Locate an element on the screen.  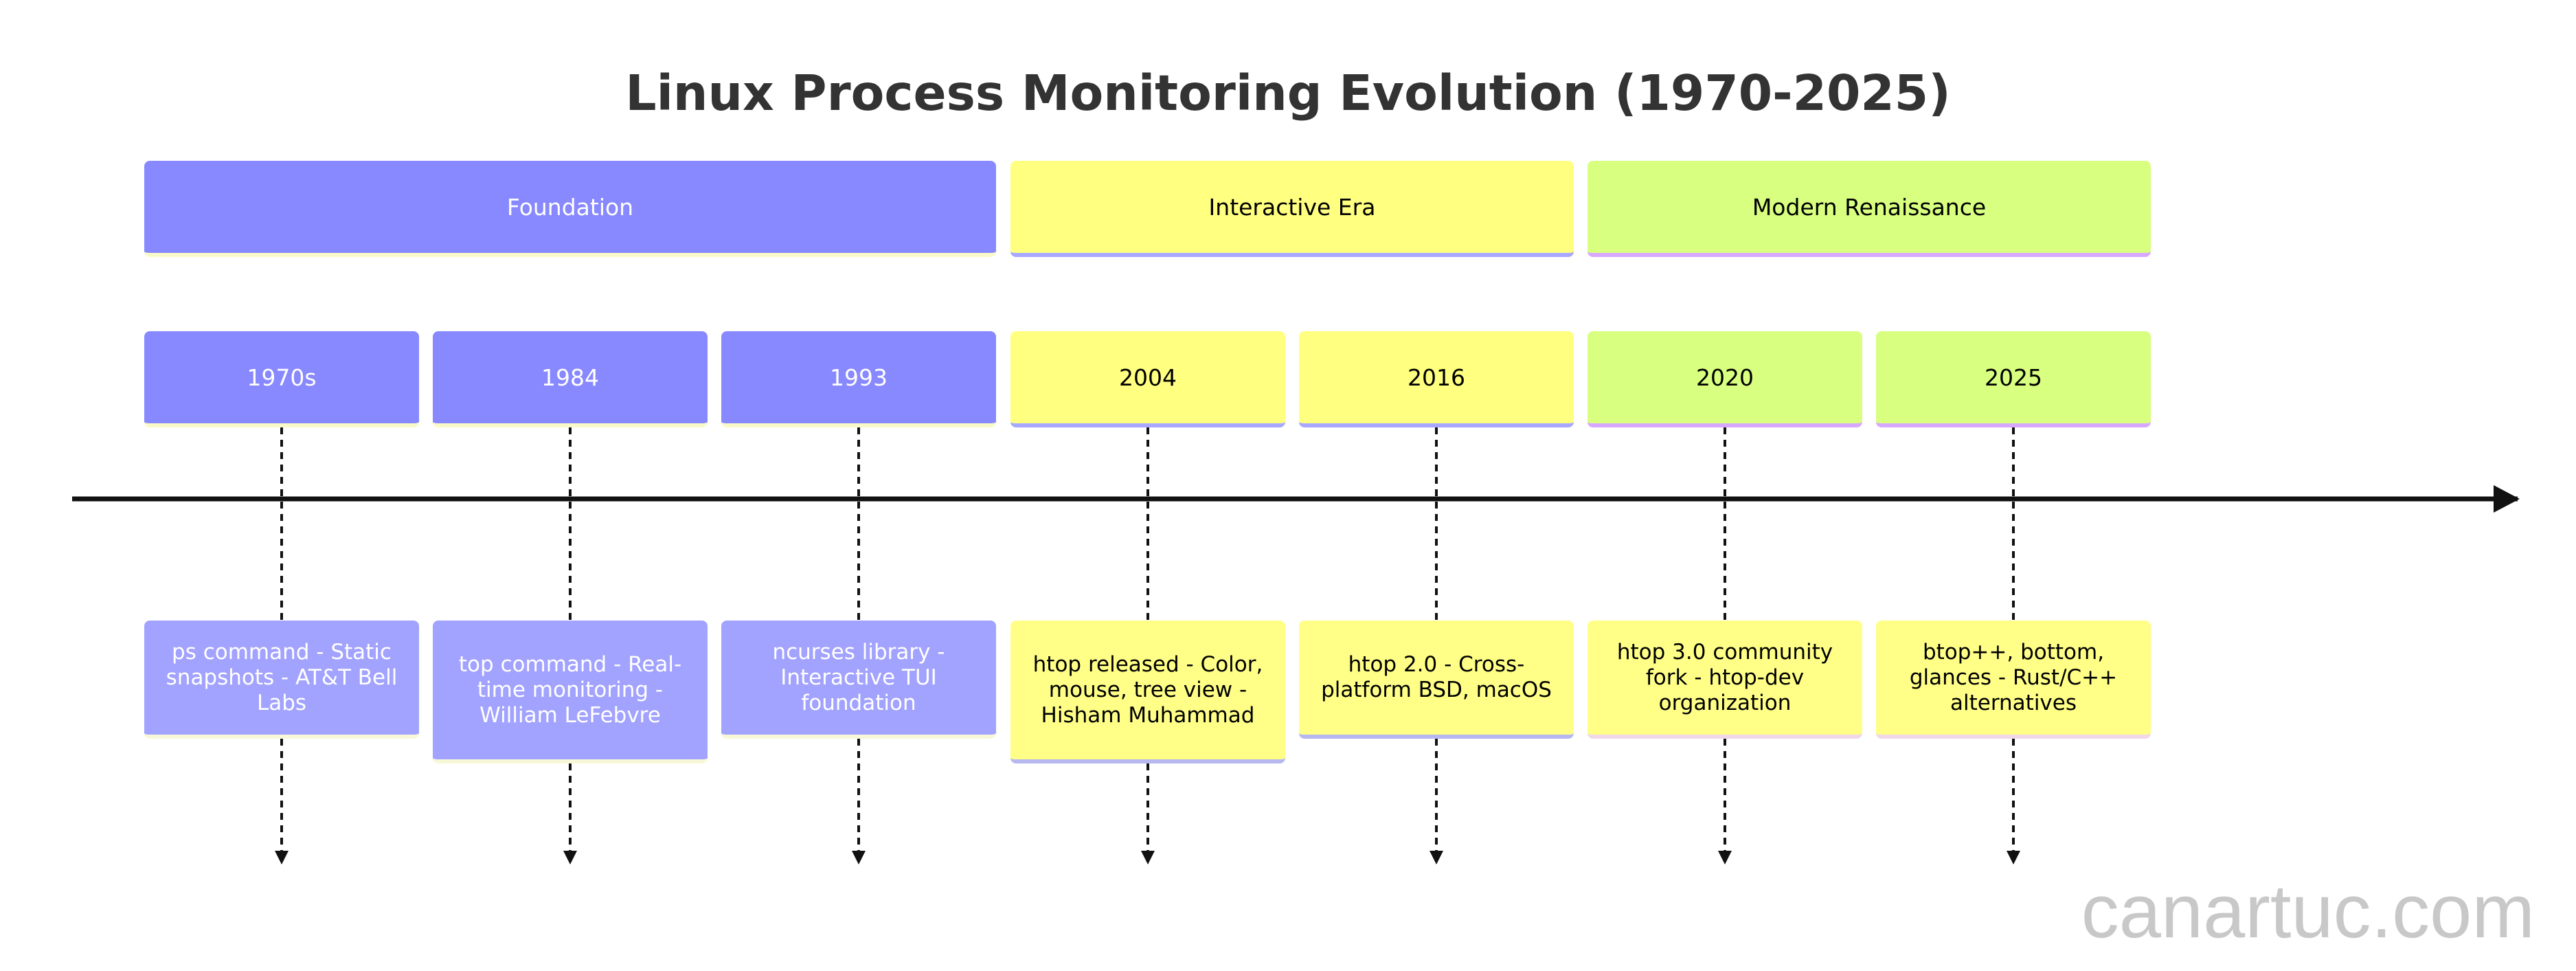
period-1984: 1984 is located at coordinates (570, 379).